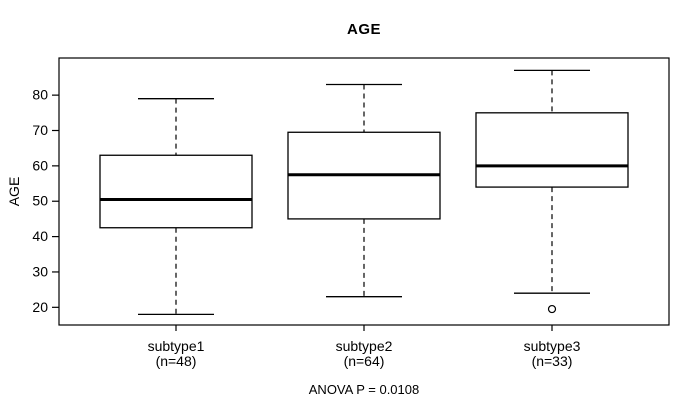  Describe the element at coordinates (552, 309) in the screenshot. I see `outlier-subtype3` at that location.